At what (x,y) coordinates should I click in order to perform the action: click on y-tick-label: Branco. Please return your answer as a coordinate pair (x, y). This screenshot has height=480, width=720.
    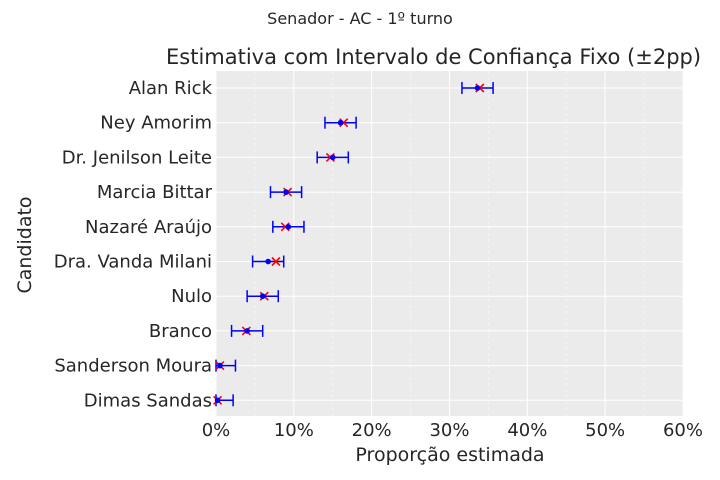
    Looking at the image, I should click on (180, 331).